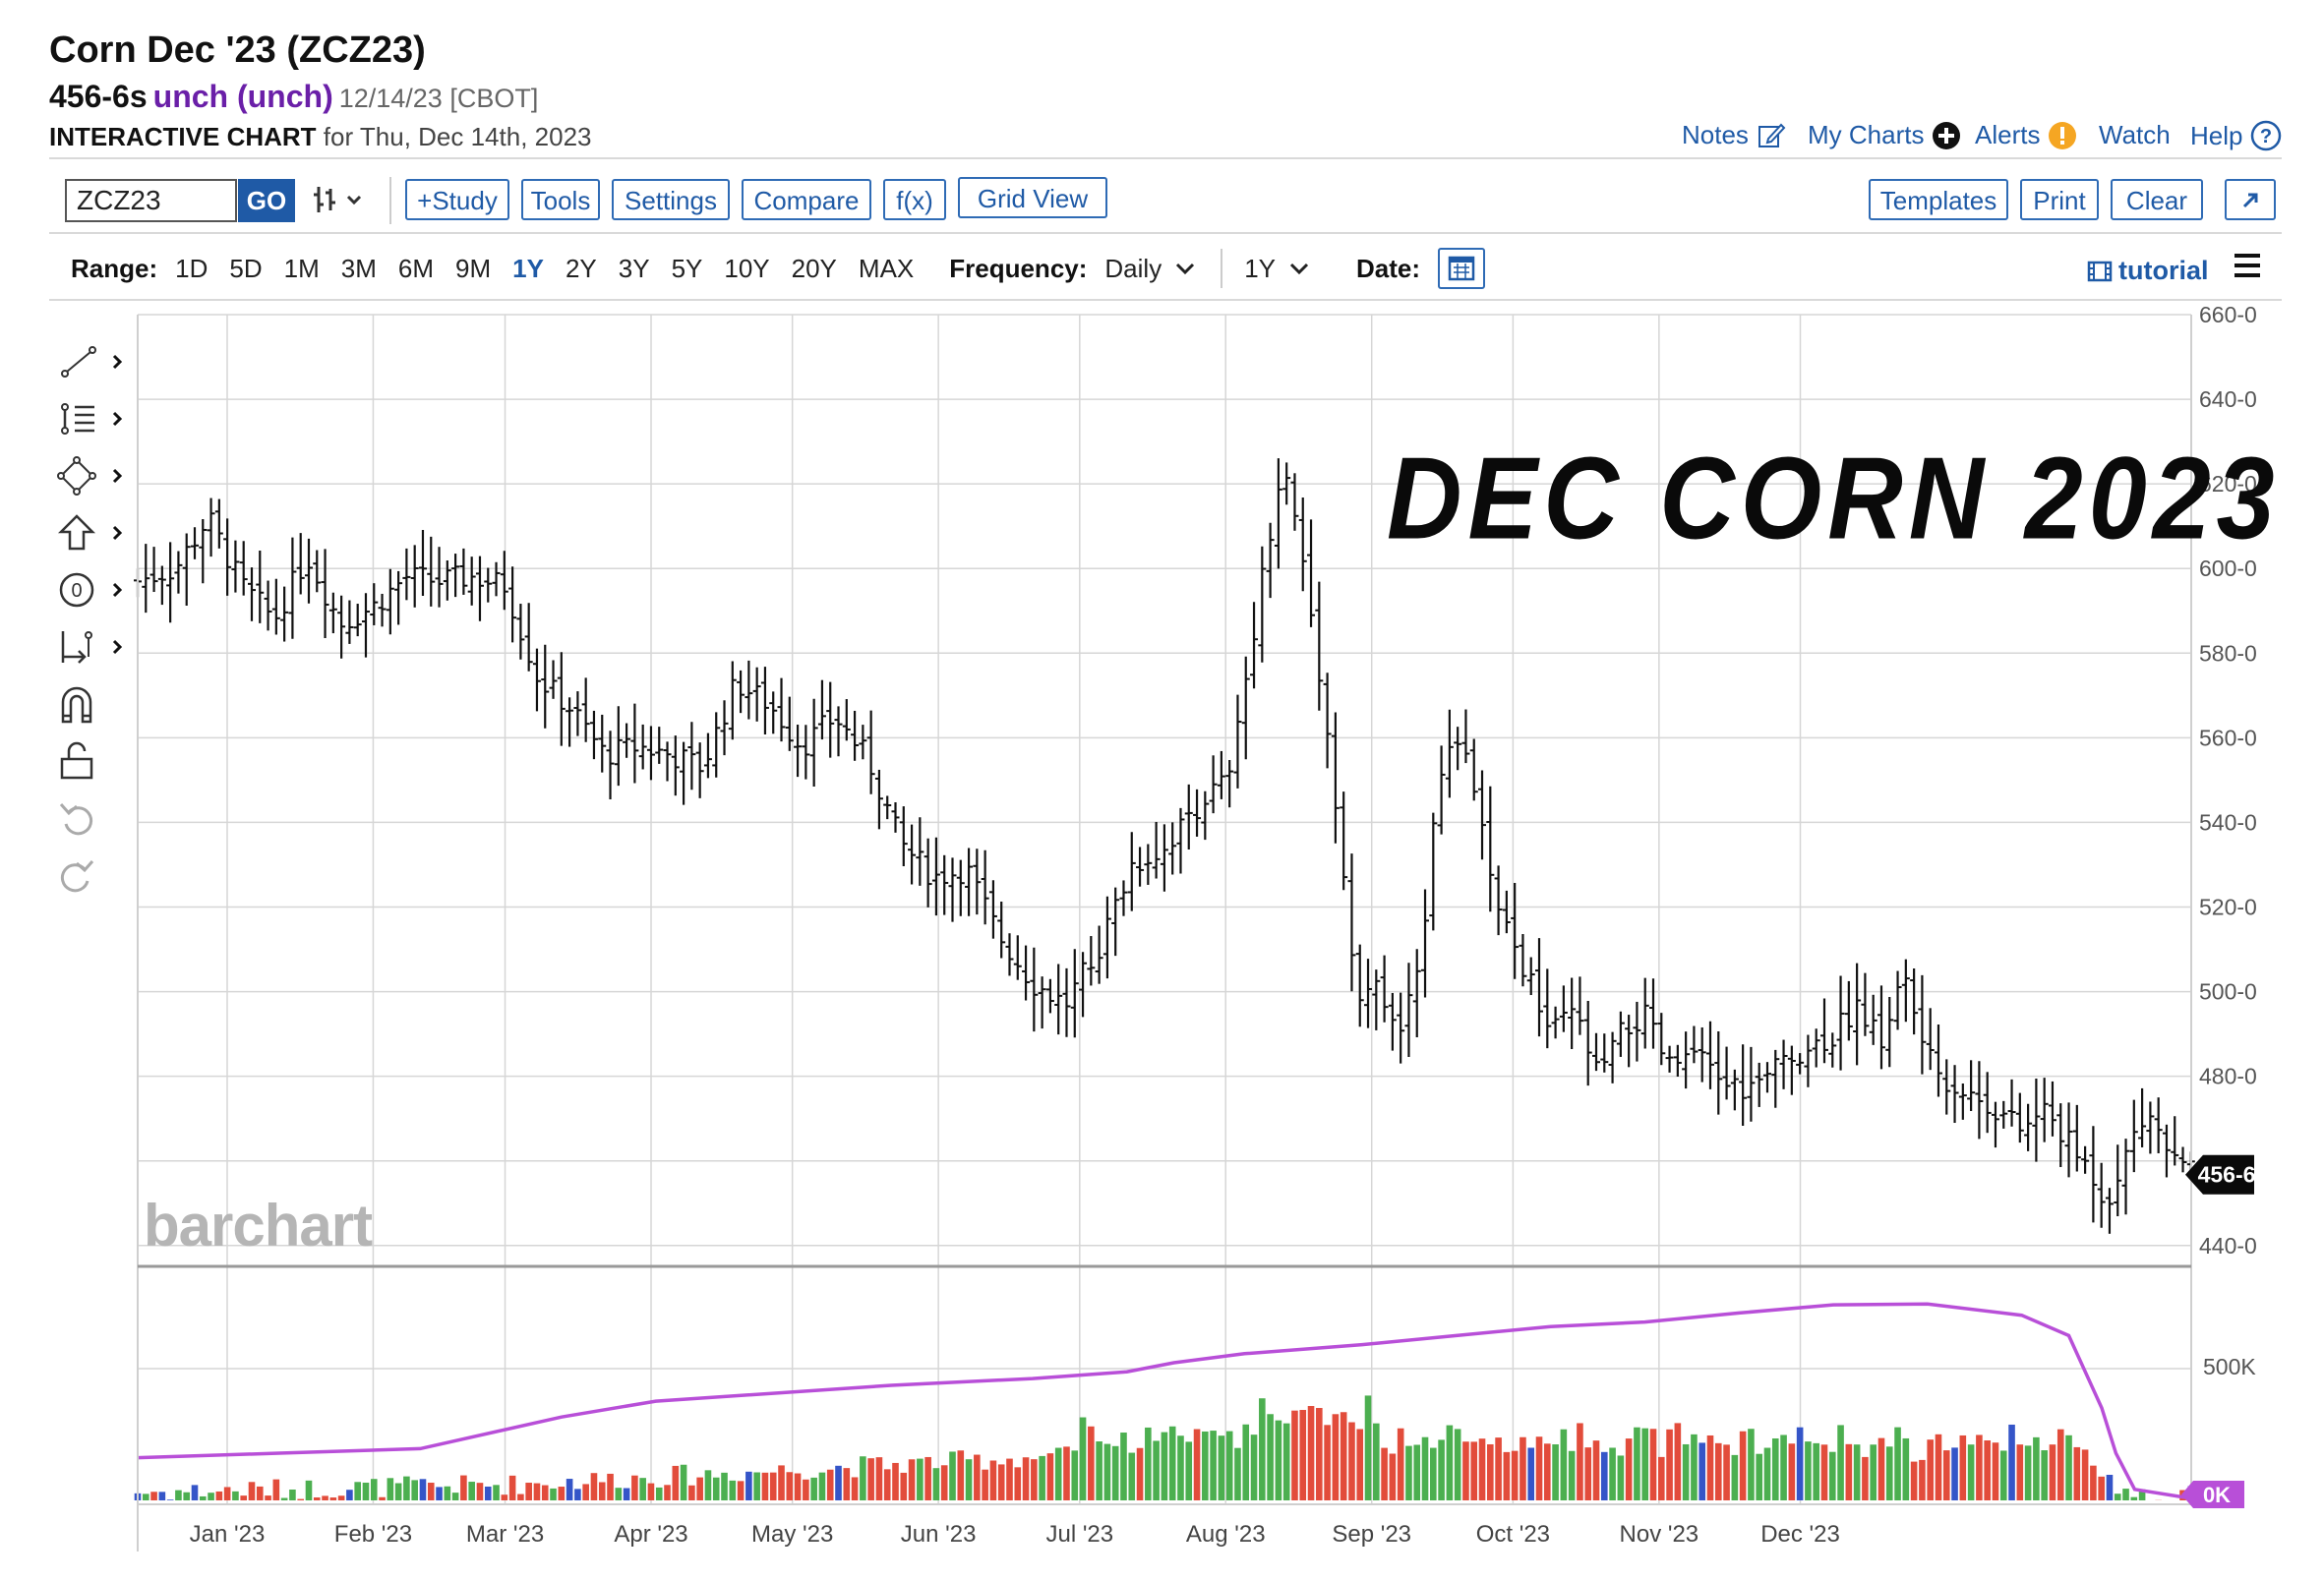 The image size is (2324, 1581). Describe the element at coordinates (96, 761) in the screenshot. I see `lock-tool` at that location.